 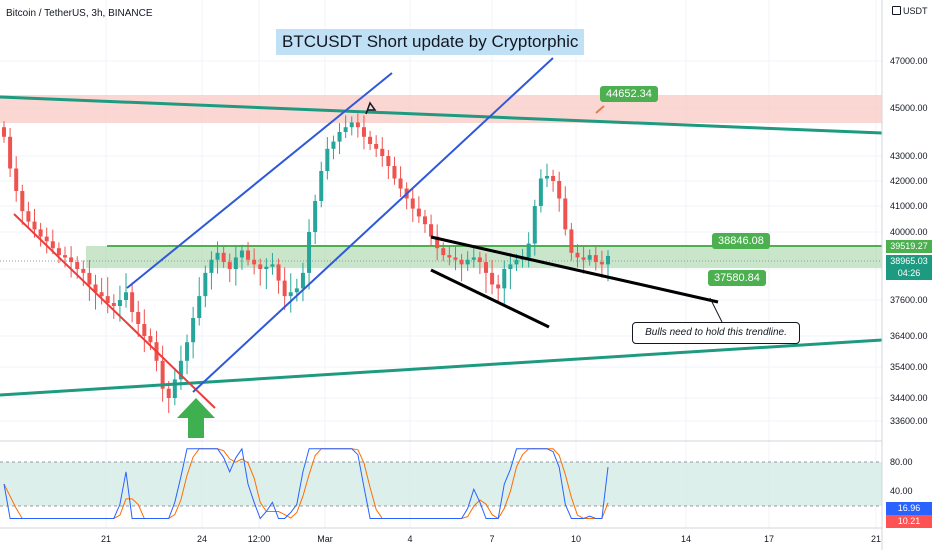 What do you see at coordinates (441, 367) in the screenshot?
I see `lower-teal-trendline` at bounding box center [441, 367].